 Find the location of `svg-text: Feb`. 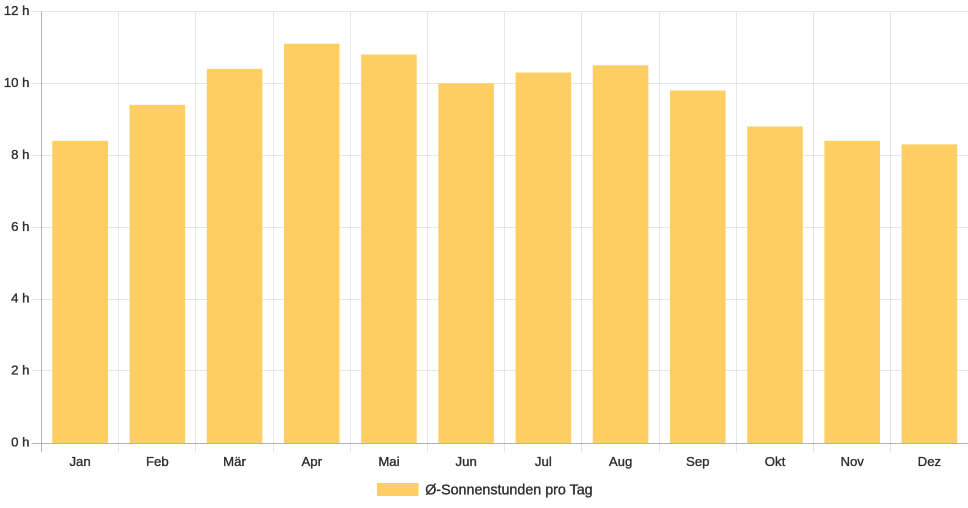

svg-text: Feb is located at coordinates (157, 461).